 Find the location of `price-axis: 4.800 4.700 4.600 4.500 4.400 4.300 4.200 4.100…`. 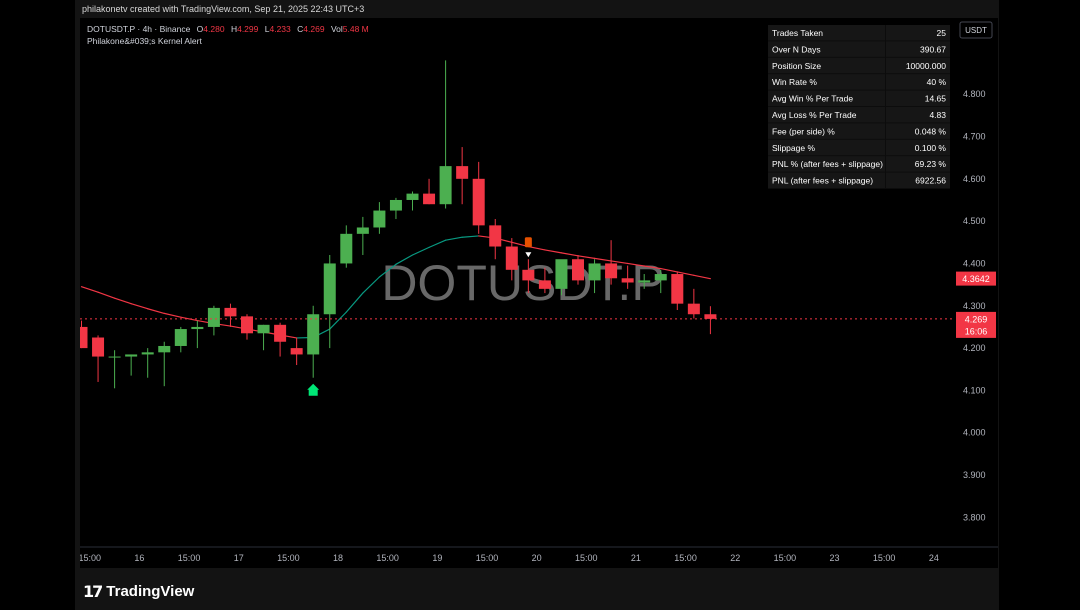

price-axis: 4.800 4.700 4.600 4.500 4.400 4.300 4.200 4.100… is located at coordinates (974, 305).